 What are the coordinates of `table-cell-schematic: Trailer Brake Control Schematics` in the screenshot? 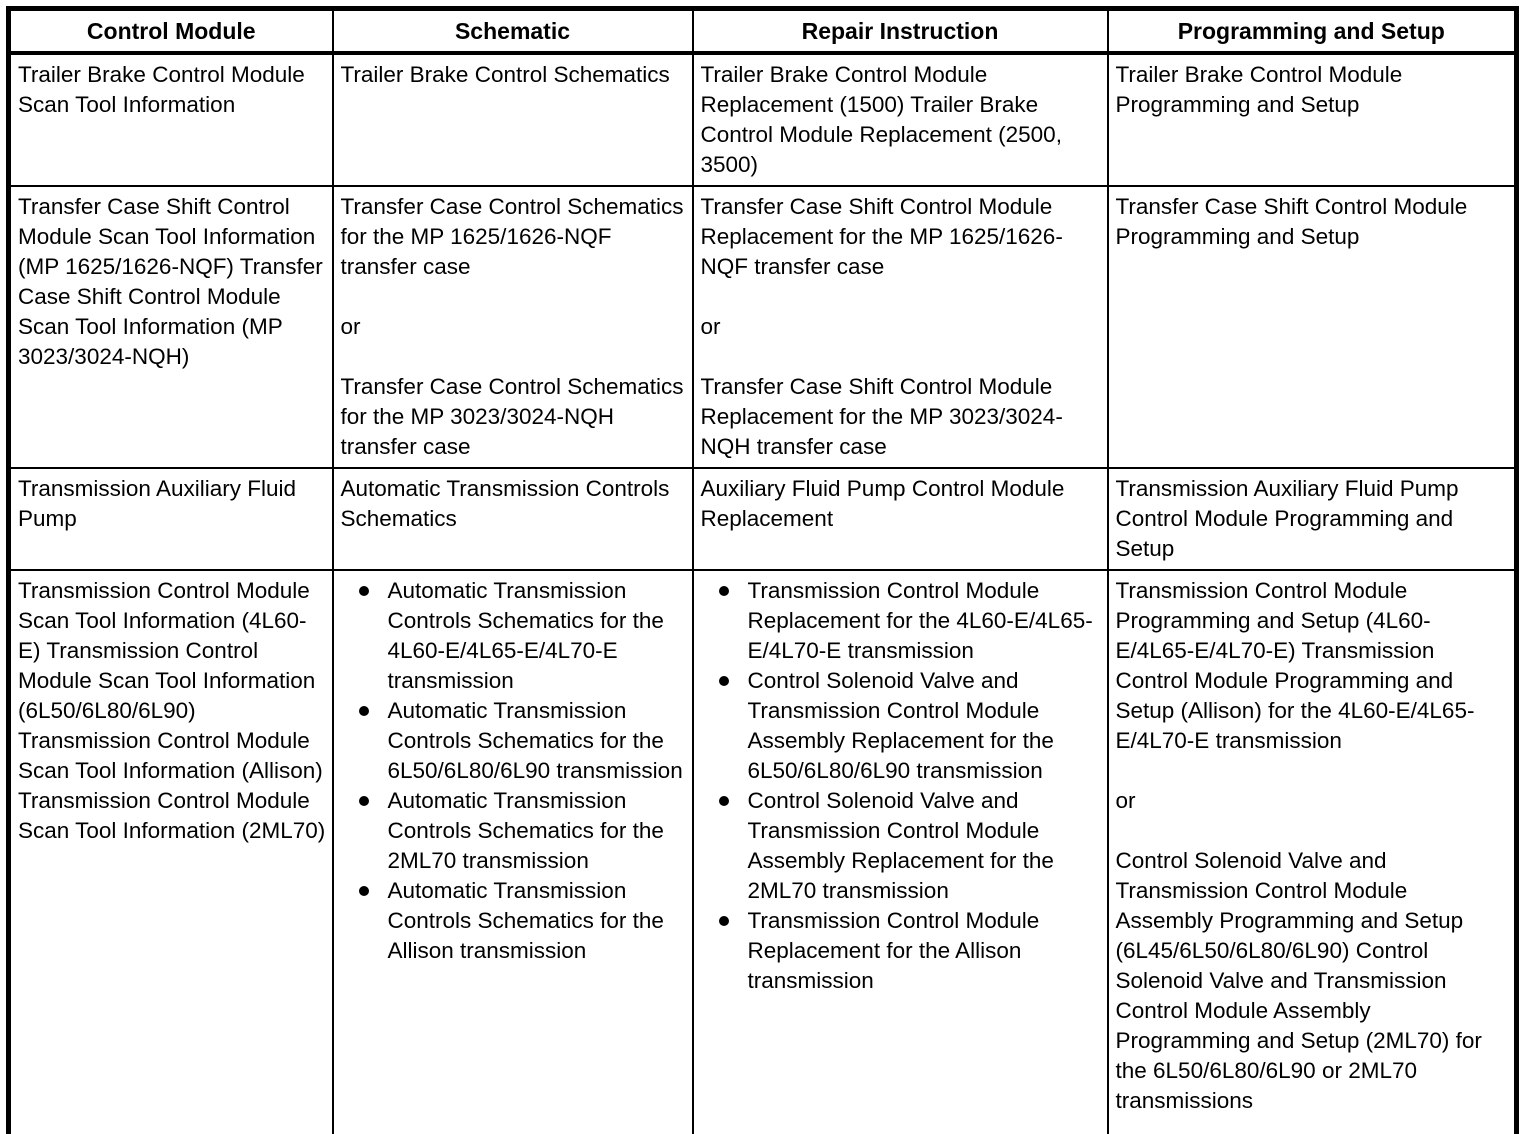 It's located at (512, 119).